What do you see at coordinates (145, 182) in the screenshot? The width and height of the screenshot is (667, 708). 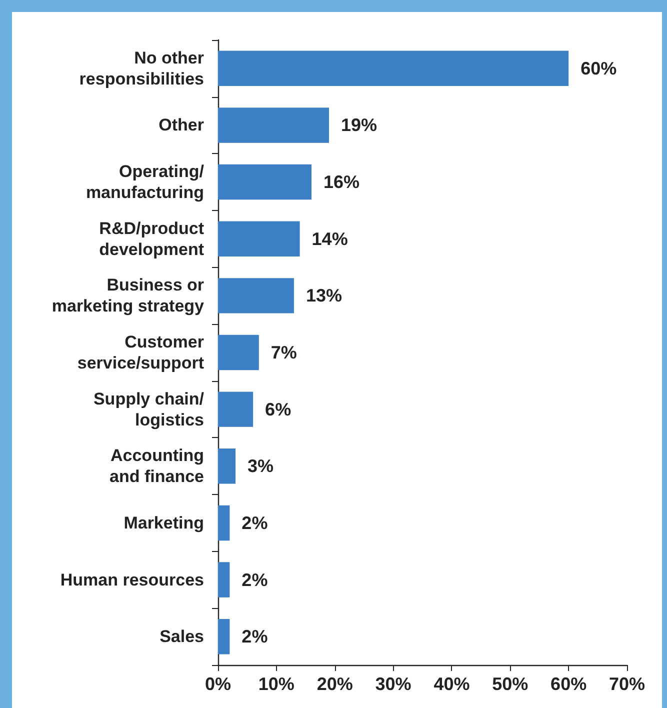 I see `y-tick-label: Operating/ manufacturing` at bounding box center [145, 182].